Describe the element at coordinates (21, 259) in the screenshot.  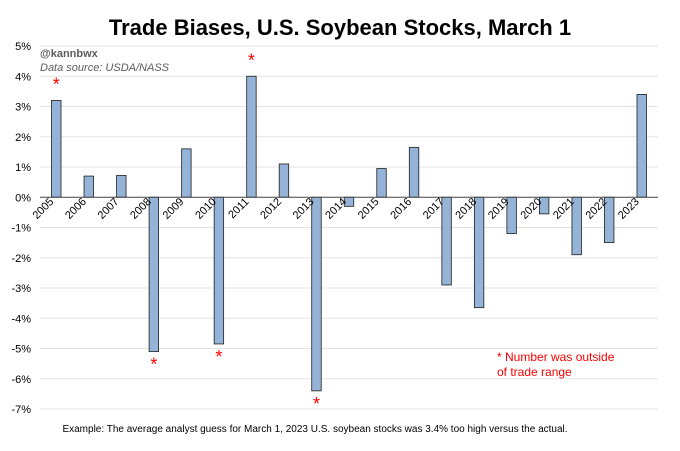
I see `y-tick-label: -2%` at that location.